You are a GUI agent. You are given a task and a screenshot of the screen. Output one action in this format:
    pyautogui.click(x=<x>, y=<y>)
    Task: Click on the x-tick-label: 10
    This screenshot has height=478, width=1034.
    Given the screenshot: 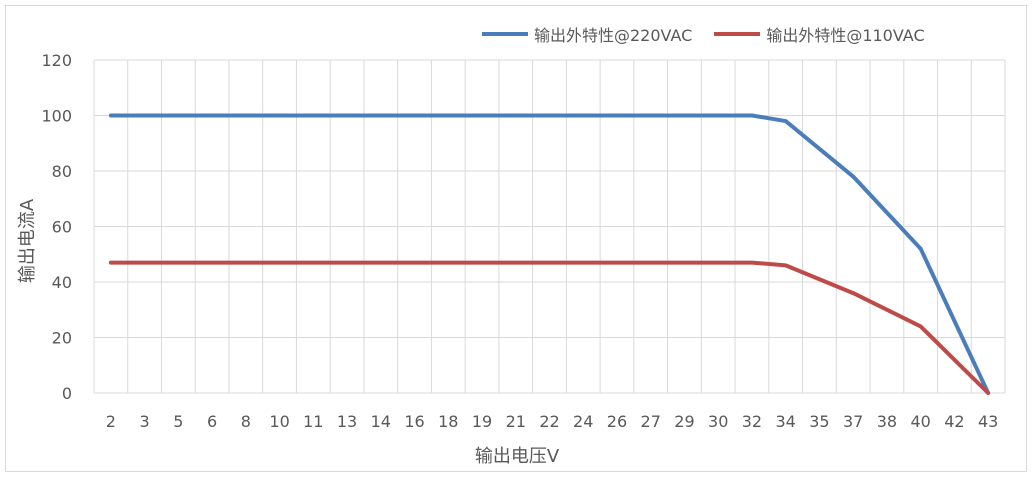 What is the action you would take?
    pyautogui.click(x=279, y=421)
    